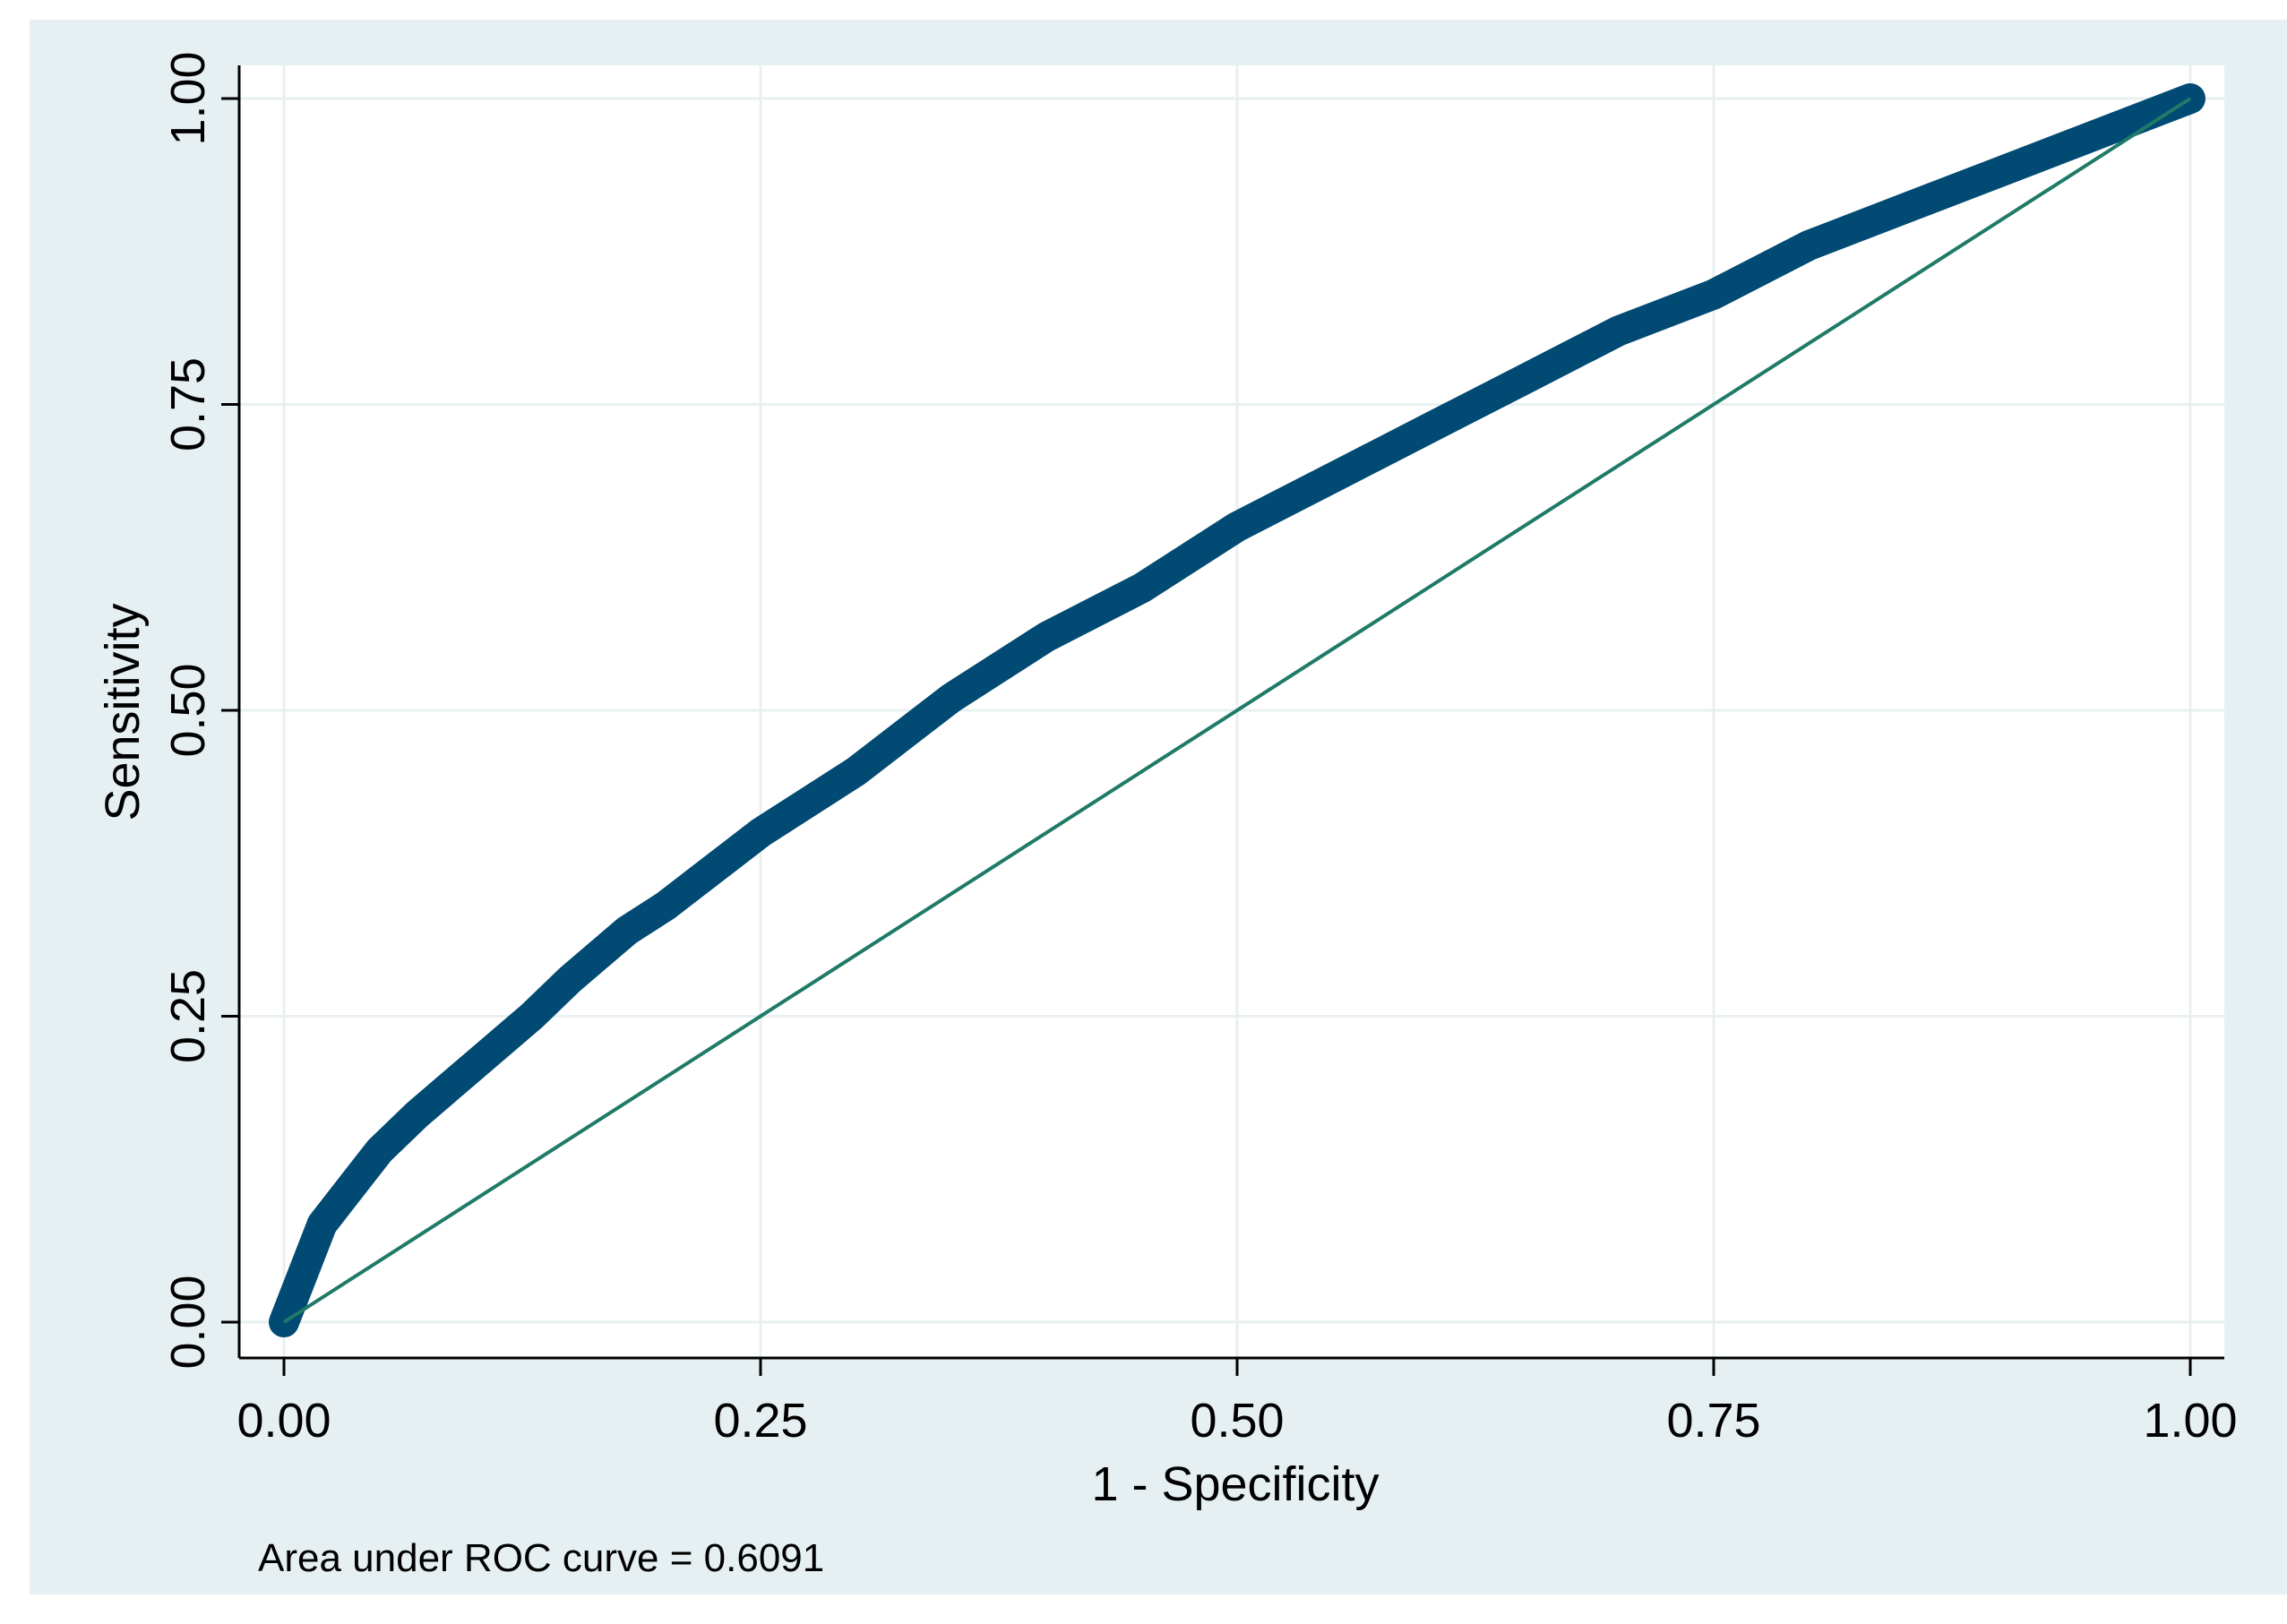  What do you see at coordinates (541, 1558) in the screenshot?
I see `auc-annotation: Area under ROC curve = 0.6091` at bounding box center [541, 1558].